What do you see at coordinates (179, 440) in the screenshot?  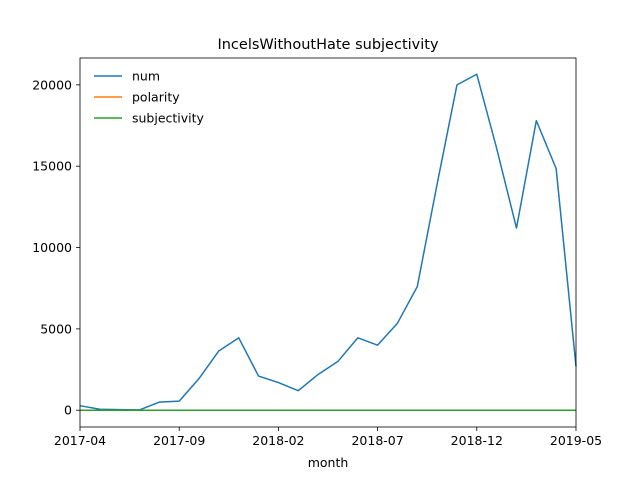 I see `x-tick-label: 2017-09` at bounding box center [179, 440].